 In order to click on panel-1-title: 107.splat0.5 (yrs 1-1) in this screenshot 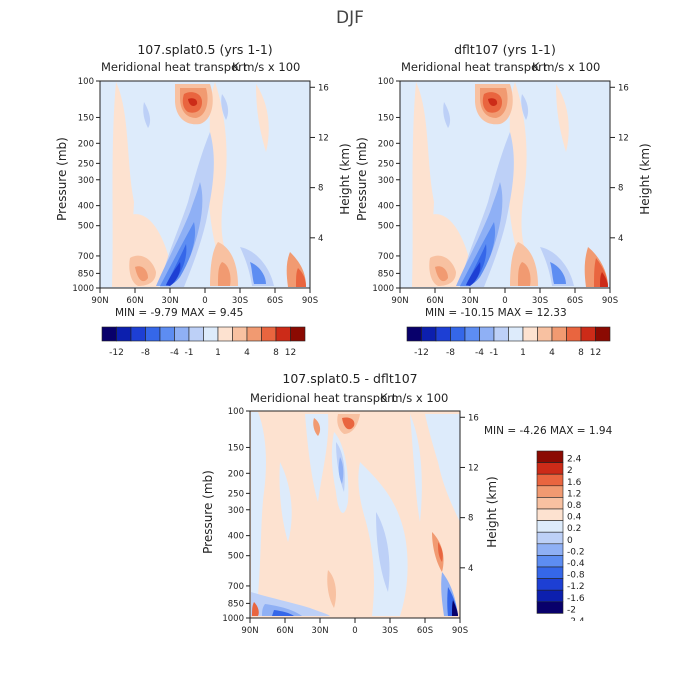, I will do `click(205, 49)`.